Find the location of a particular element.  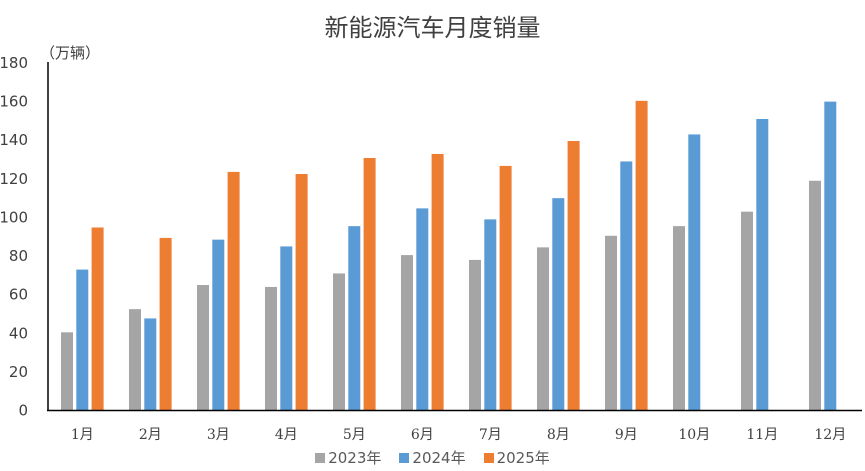

chart-legend: 2023年 2024年 2025年 is located at coordinates (432, 457).